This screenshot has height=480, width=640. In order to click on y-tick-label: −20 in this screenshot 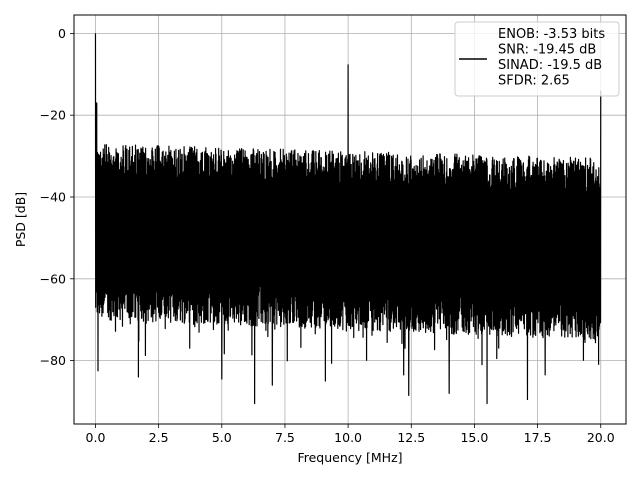, I will do `click(53, 115)`.